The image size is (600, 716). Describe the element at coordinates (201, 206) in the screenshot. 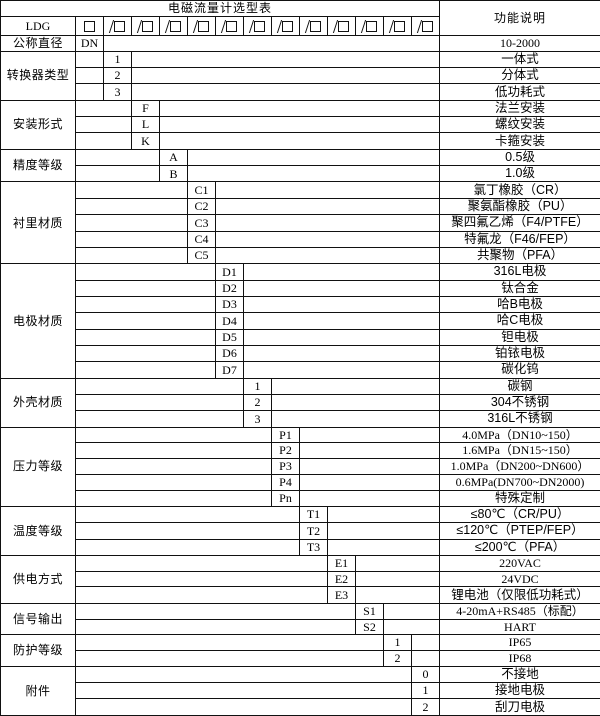

I see `code-cell: C2` at that location.